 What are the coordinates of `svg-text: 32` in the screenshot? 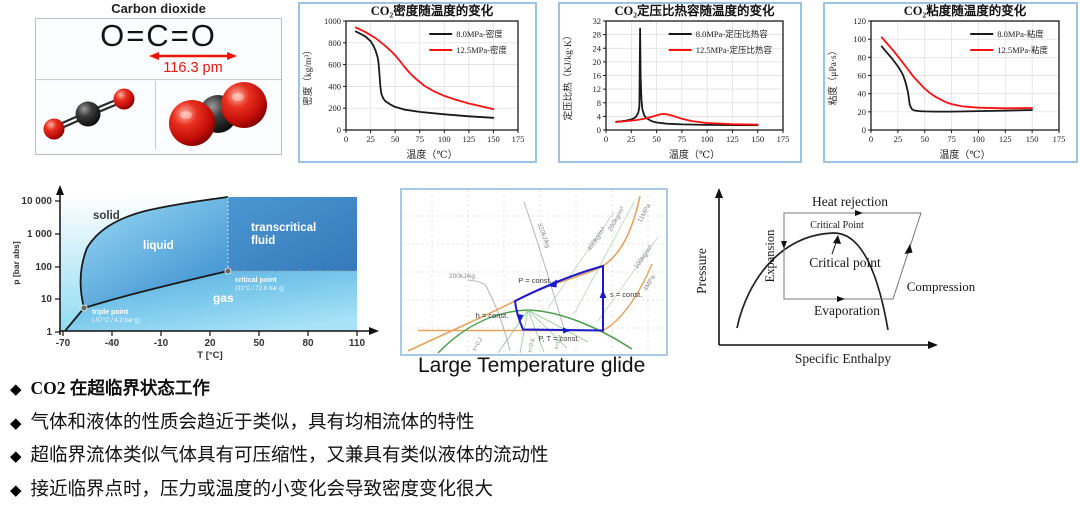 It's located at (597, 21).